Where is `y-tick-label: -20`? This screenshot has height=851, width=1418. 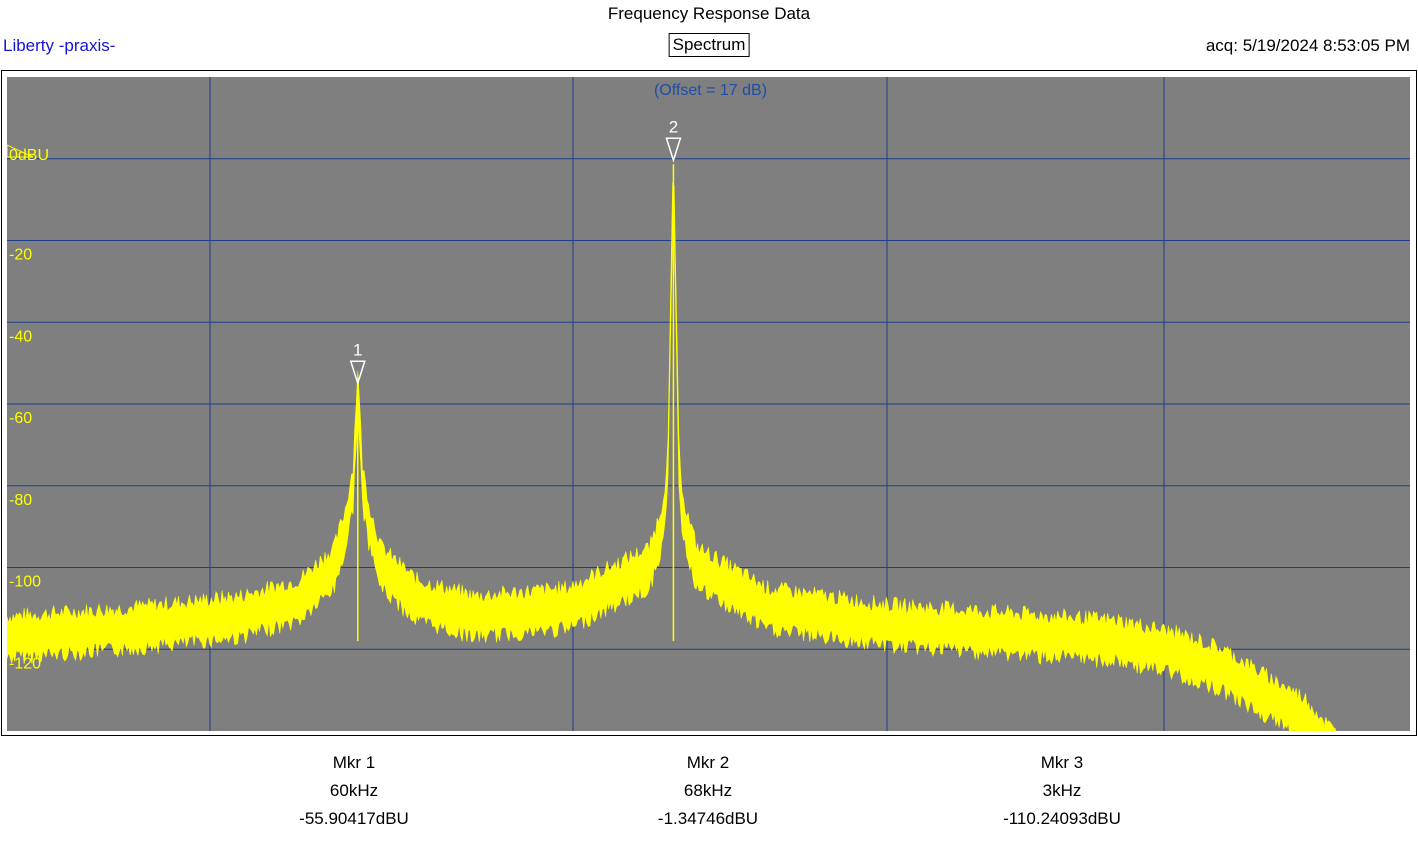 y-tick-label: -20 is located at coordinates (20, 255).